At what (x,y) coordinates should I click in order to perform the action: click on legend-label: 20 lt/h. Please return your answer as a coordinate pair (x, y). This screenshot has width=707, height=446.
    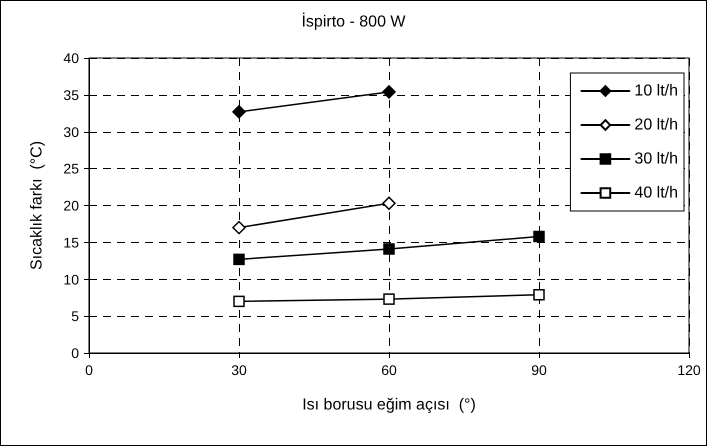
    Looking at the image, I should click on (656, 125).